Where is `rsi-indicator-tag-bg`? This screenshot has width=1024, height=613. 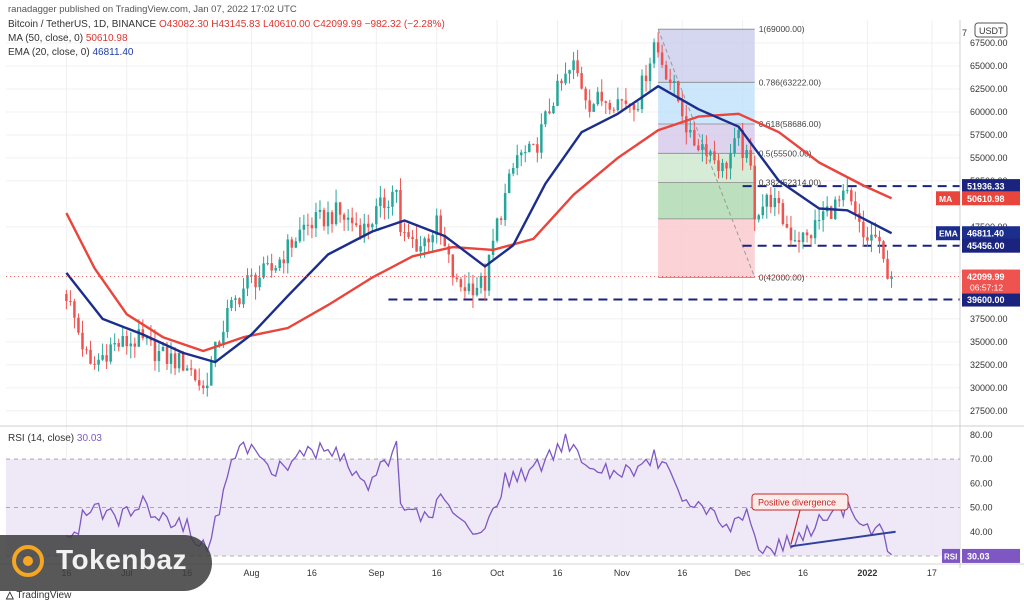 rsi-indicator-tag-bg is located at coordinates (951, 555).